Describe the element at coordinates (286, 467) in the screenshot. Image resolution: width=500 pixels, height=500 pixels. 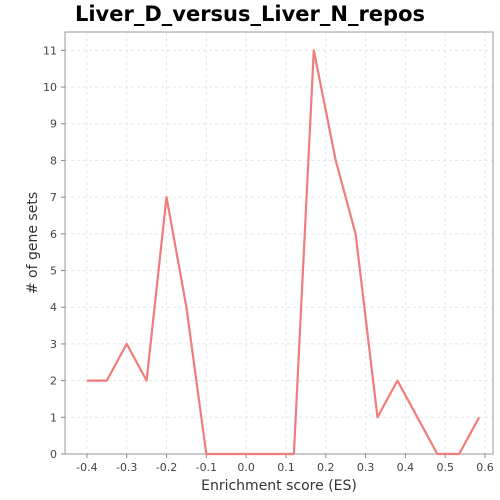
I see `x-tick-label: 0.1` at that location.